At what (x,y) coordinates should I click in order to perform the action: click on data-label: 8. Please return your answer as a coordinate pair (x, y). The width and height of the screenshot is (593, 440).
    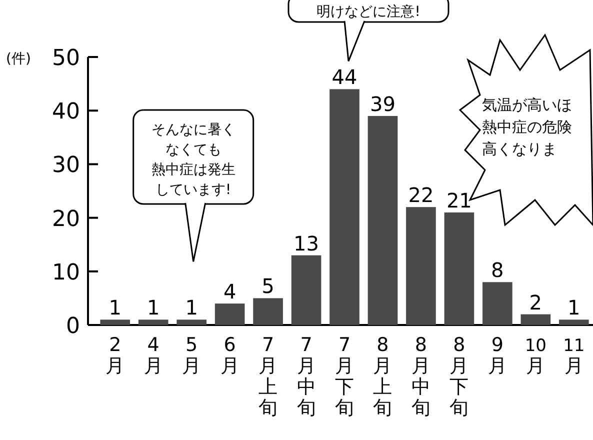
    Looking at the image, I should click on (497, 270).